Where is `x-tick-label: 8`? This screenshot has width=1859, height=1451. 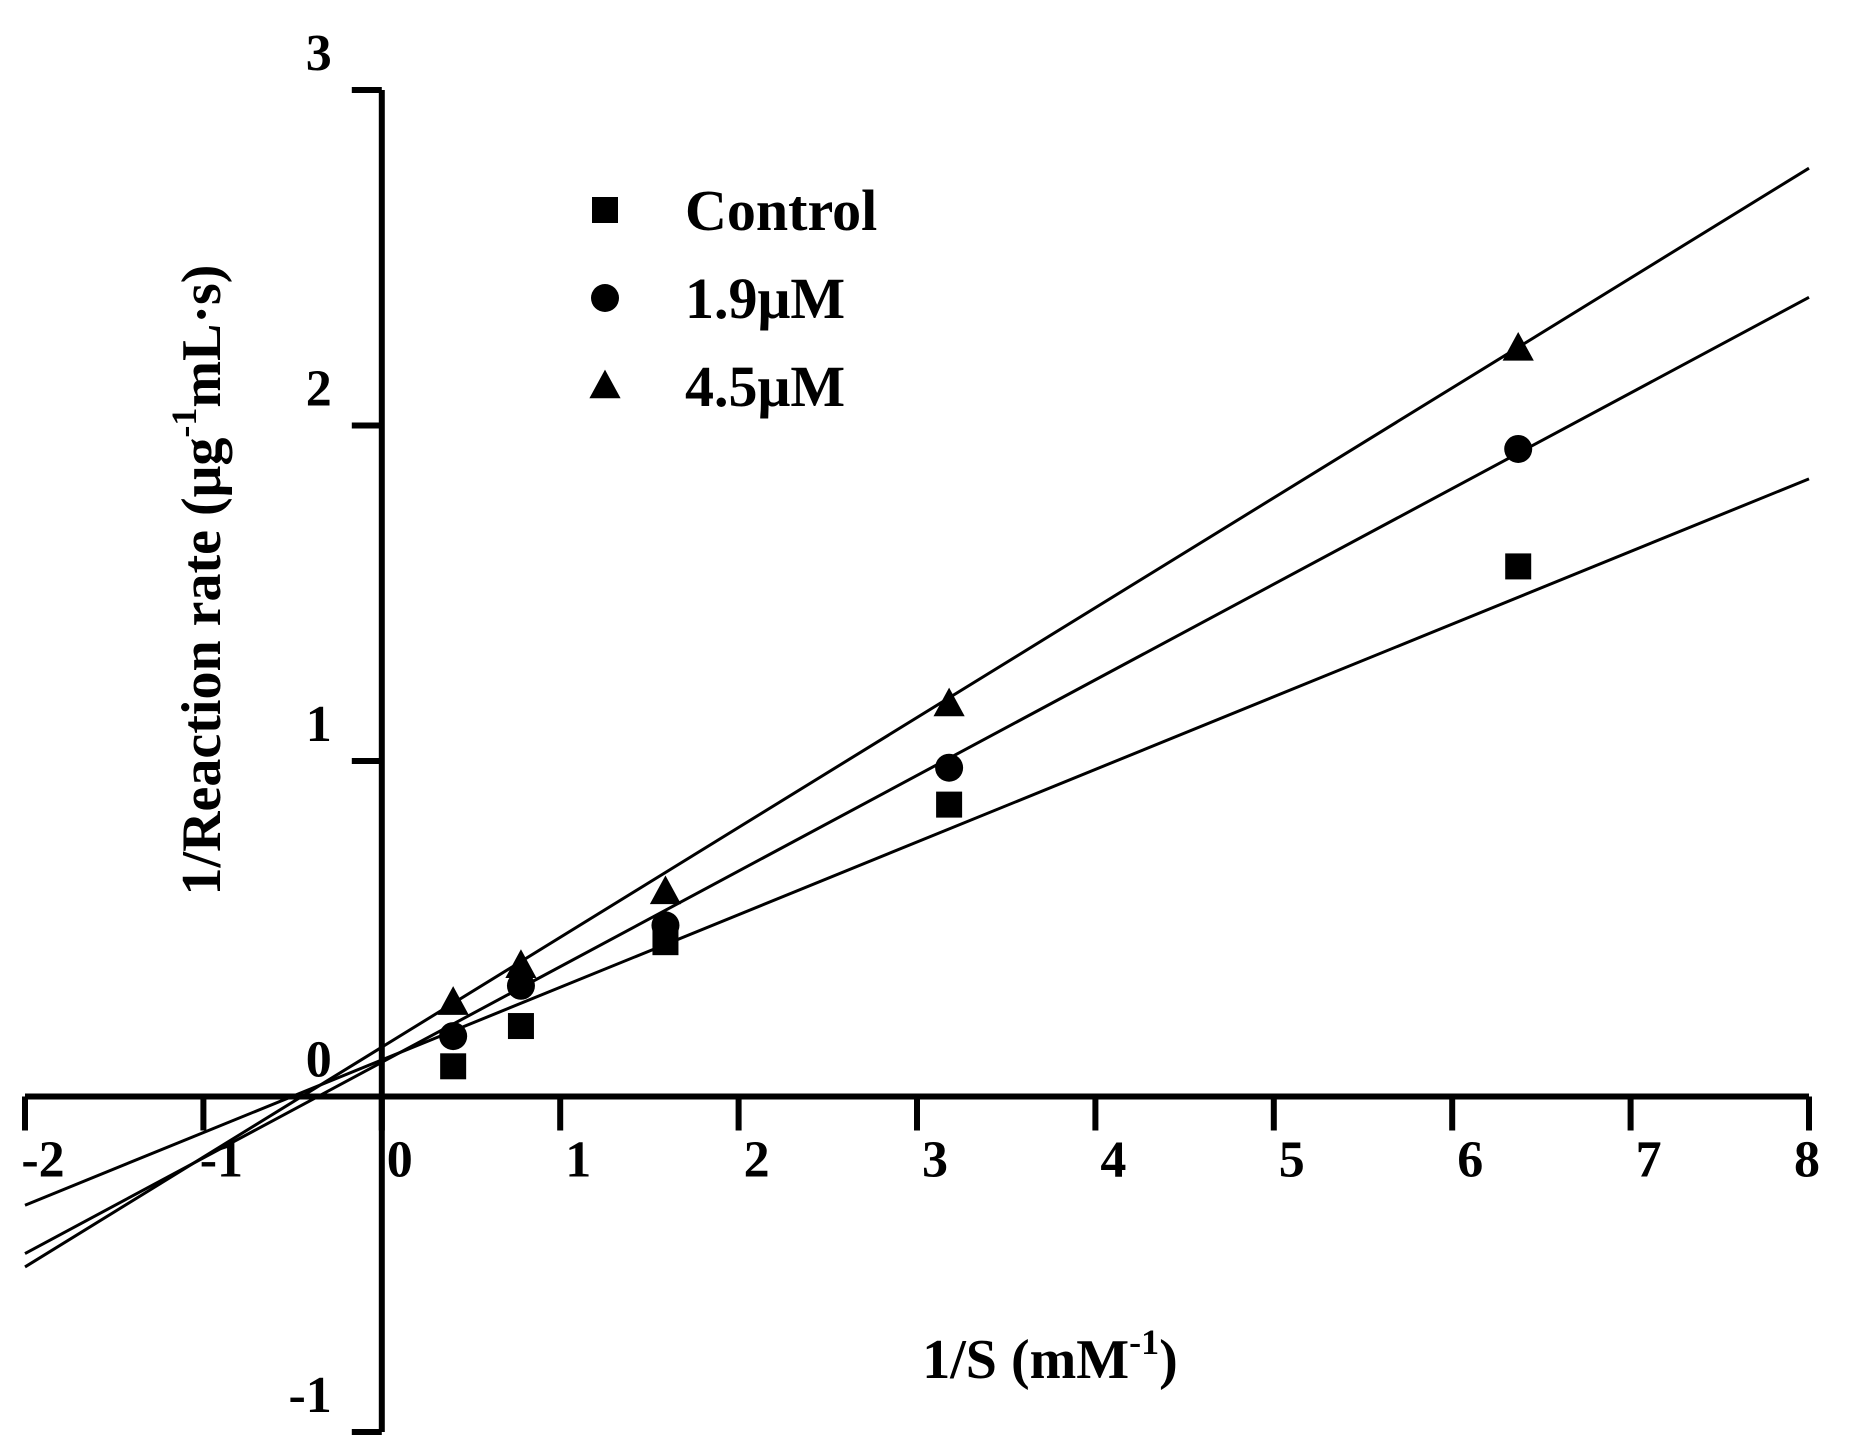 x-tick-label: 8 is located at coordinates (1807, 1160).